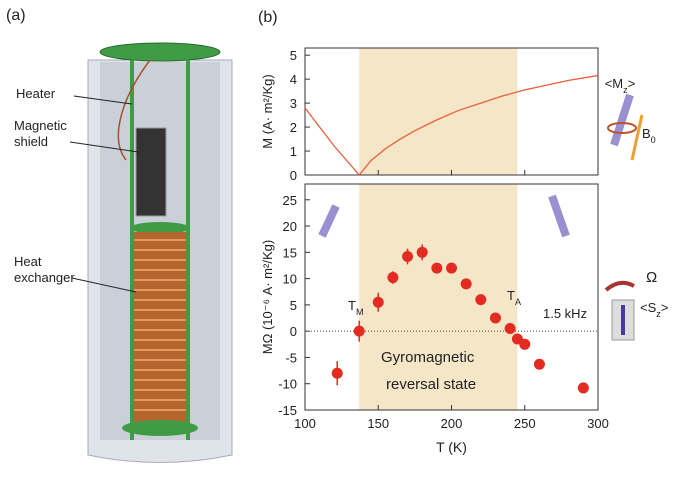  What do you see at coordinates (428, 357) in the screenshot?
I see `annotation: Gyromagnetic` at bounding box center [428, 357].